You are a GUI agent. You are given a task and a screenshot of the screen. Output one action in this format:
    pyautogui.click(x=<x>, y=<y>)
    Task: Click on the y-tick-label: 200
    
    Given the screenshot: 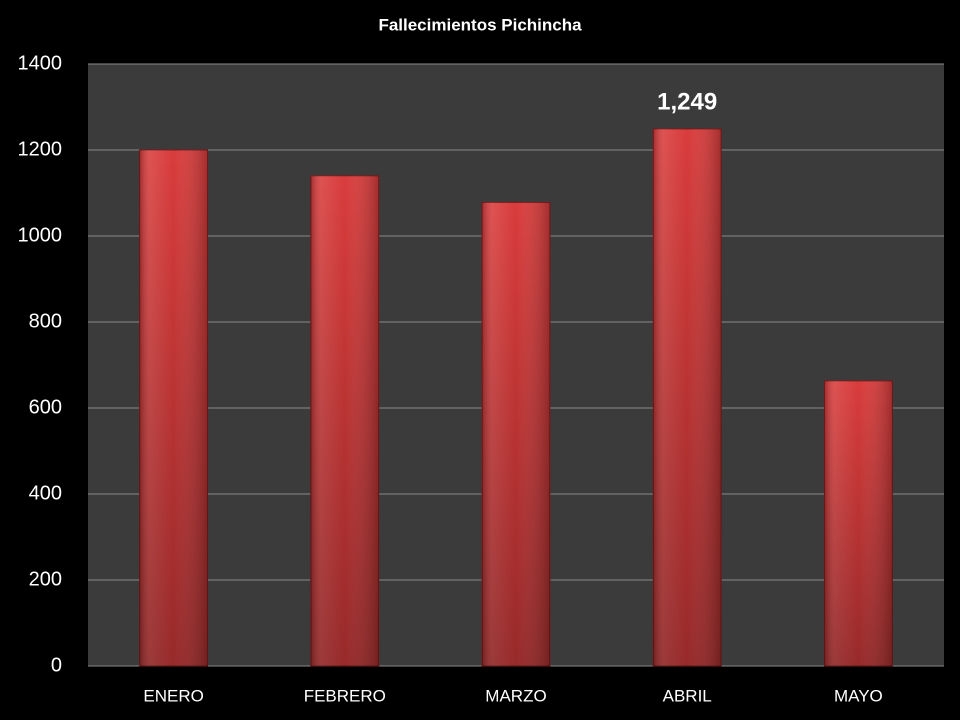 What is the action you would take?
    pyautogui.click(x=45, y=579)
    